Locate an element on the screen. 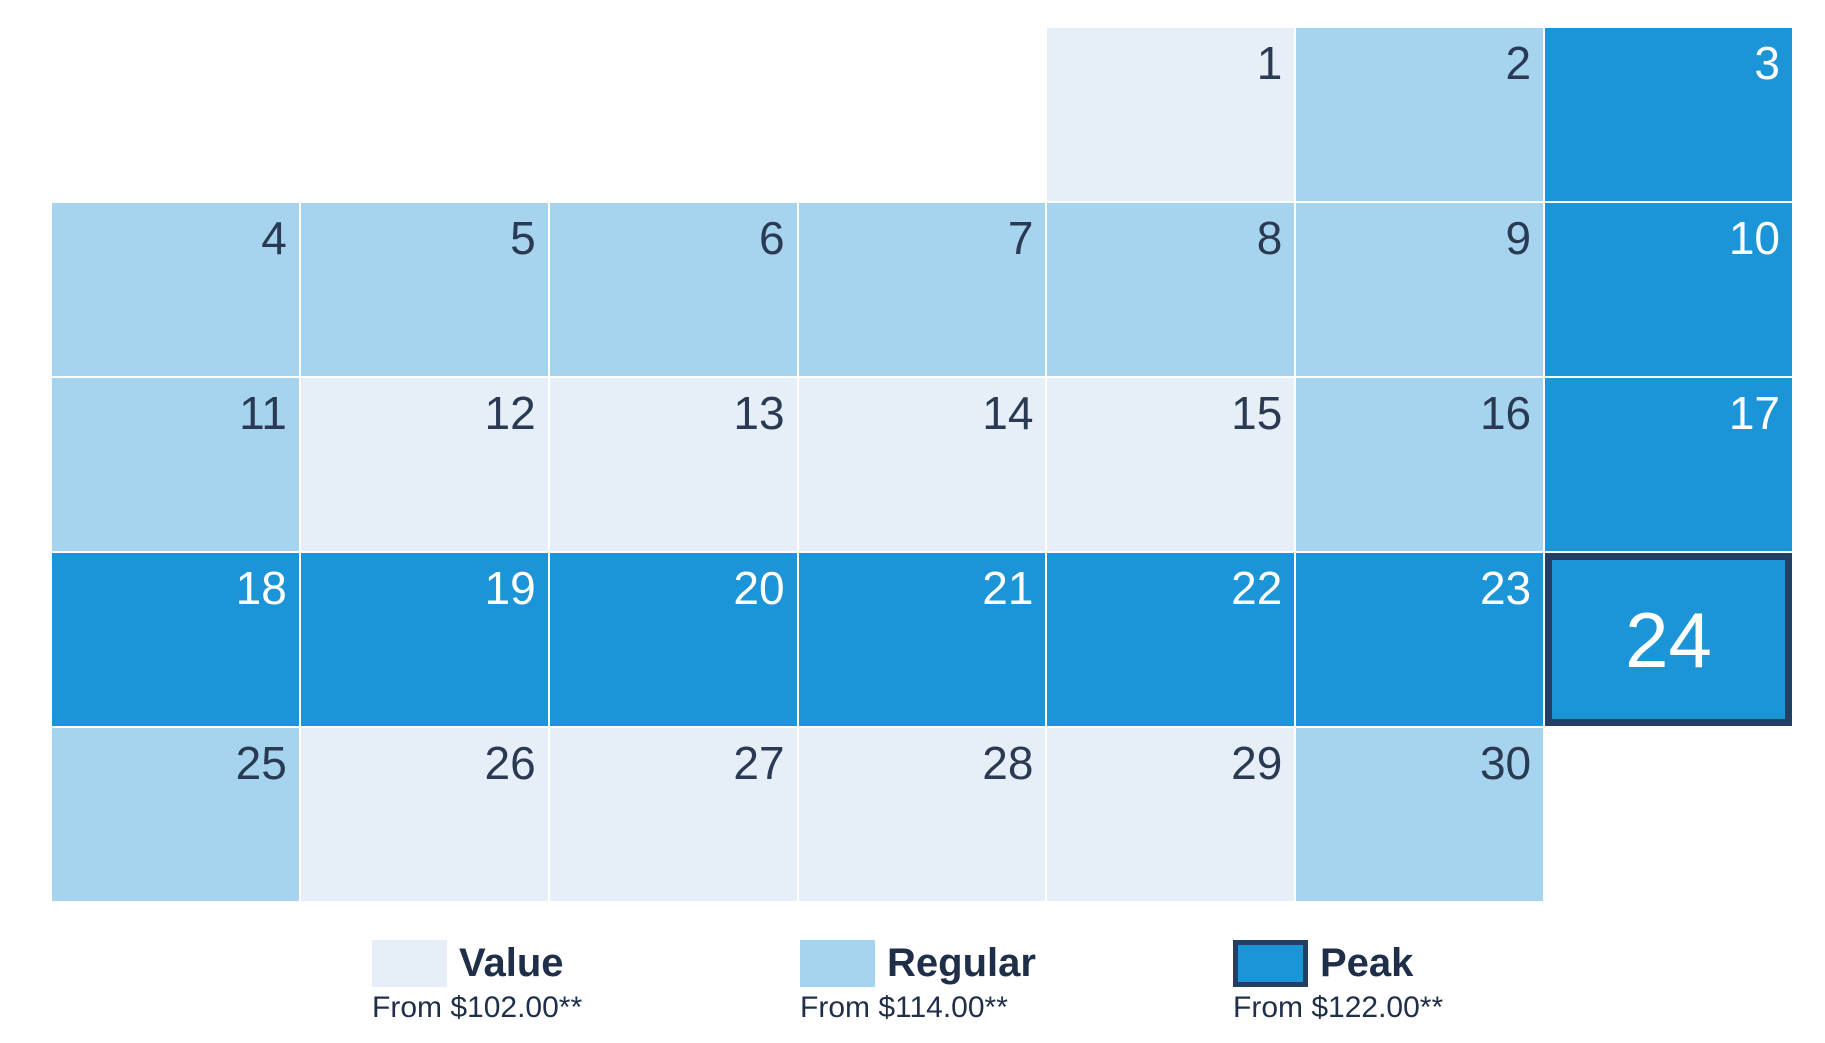  day-number: 6 is located at coordinates (771, 238).